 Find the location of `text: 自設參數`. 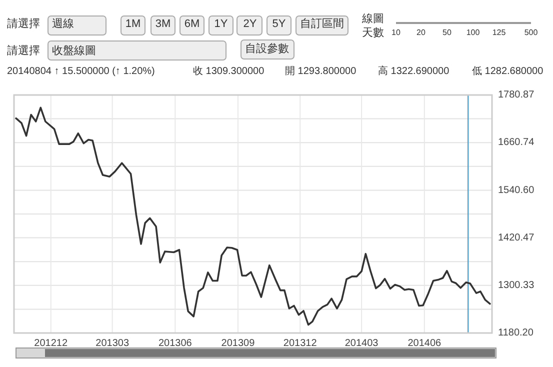

text: 自設參數 is located at coordinates (267, 48).